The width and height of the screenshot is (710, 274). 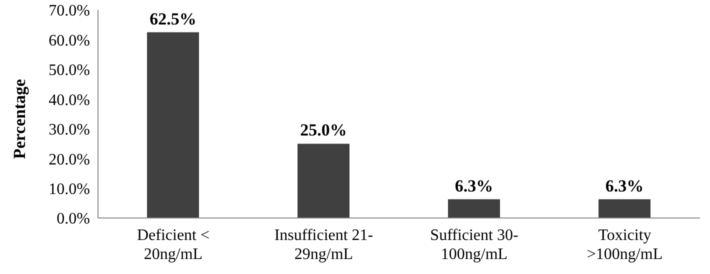 I want to click on x-tick-label: Insufficient 21- 29ng/mL, so click(x=324, y=245).